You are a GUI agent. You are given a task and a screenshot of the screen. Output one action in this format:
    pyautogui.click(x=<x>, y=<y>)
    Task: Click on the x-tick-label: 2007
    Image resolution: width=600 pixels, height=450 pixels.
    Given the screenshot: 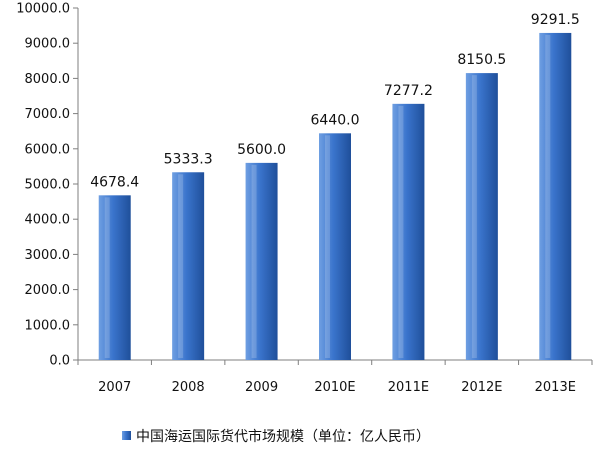 What is the action you would take?
    pyautogui.click(x=114, y=387)
    